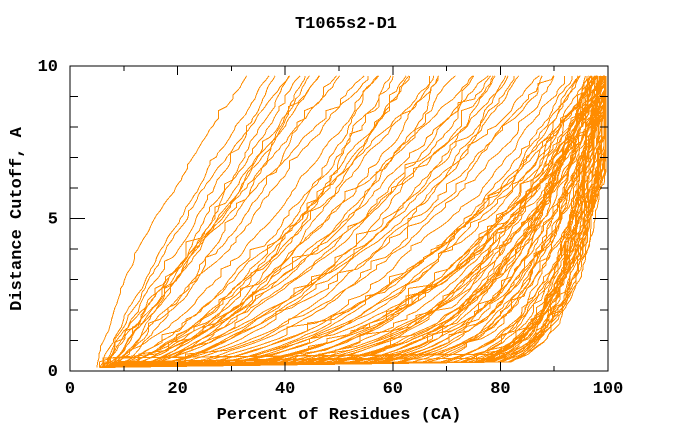 This screenshot has width=680, height=440. Describe the element at coordinates (53, 372) in the screenshot. I see `y-tick-label-0: 0` at that location.